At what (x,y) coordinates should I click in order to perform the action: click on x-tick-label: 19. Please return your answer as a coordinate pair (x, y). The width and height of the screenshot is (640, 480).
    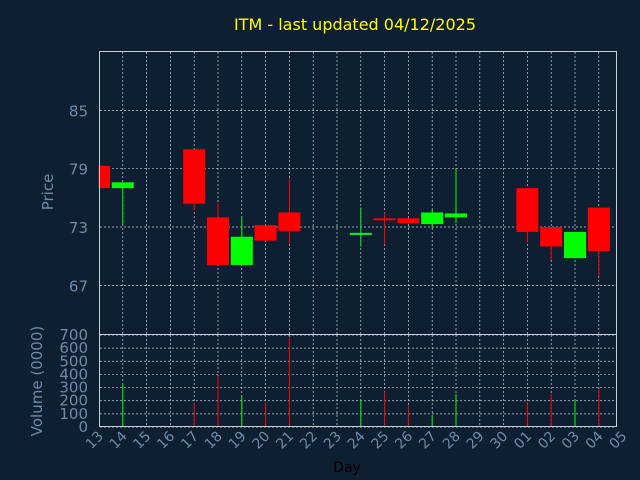
    Looking at the image, I should click on (238, 441).